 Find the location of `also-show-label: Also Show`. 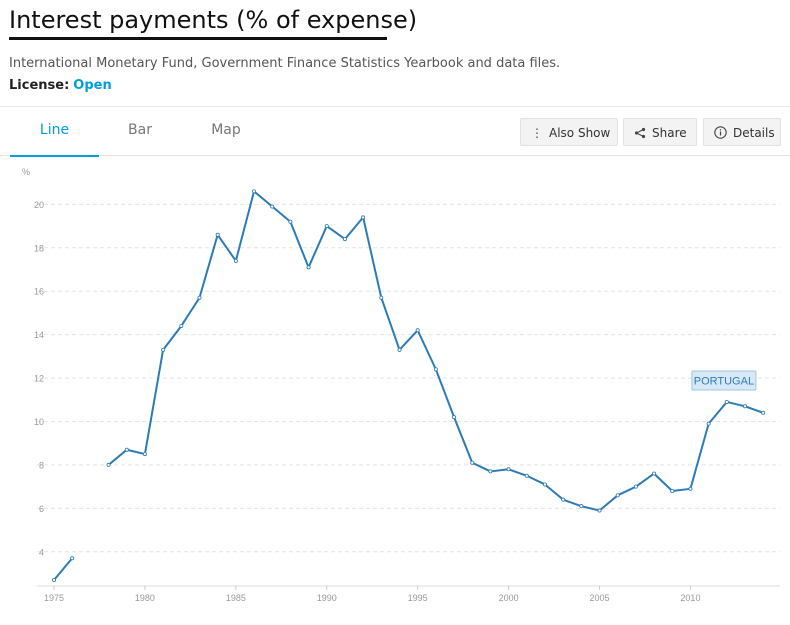

also-show-label: Also Show is located at coordinates (580, 133).